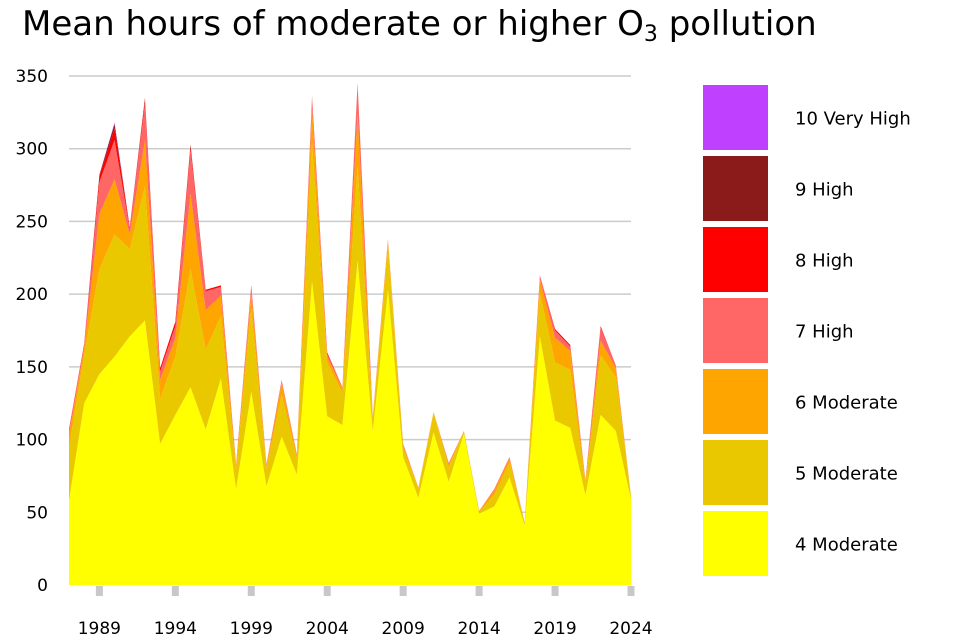  What do you see at coordinates (630, 629) in the screenshot?
I see `x-tick-label-2024: 2024` at bounding box center [630, 629].